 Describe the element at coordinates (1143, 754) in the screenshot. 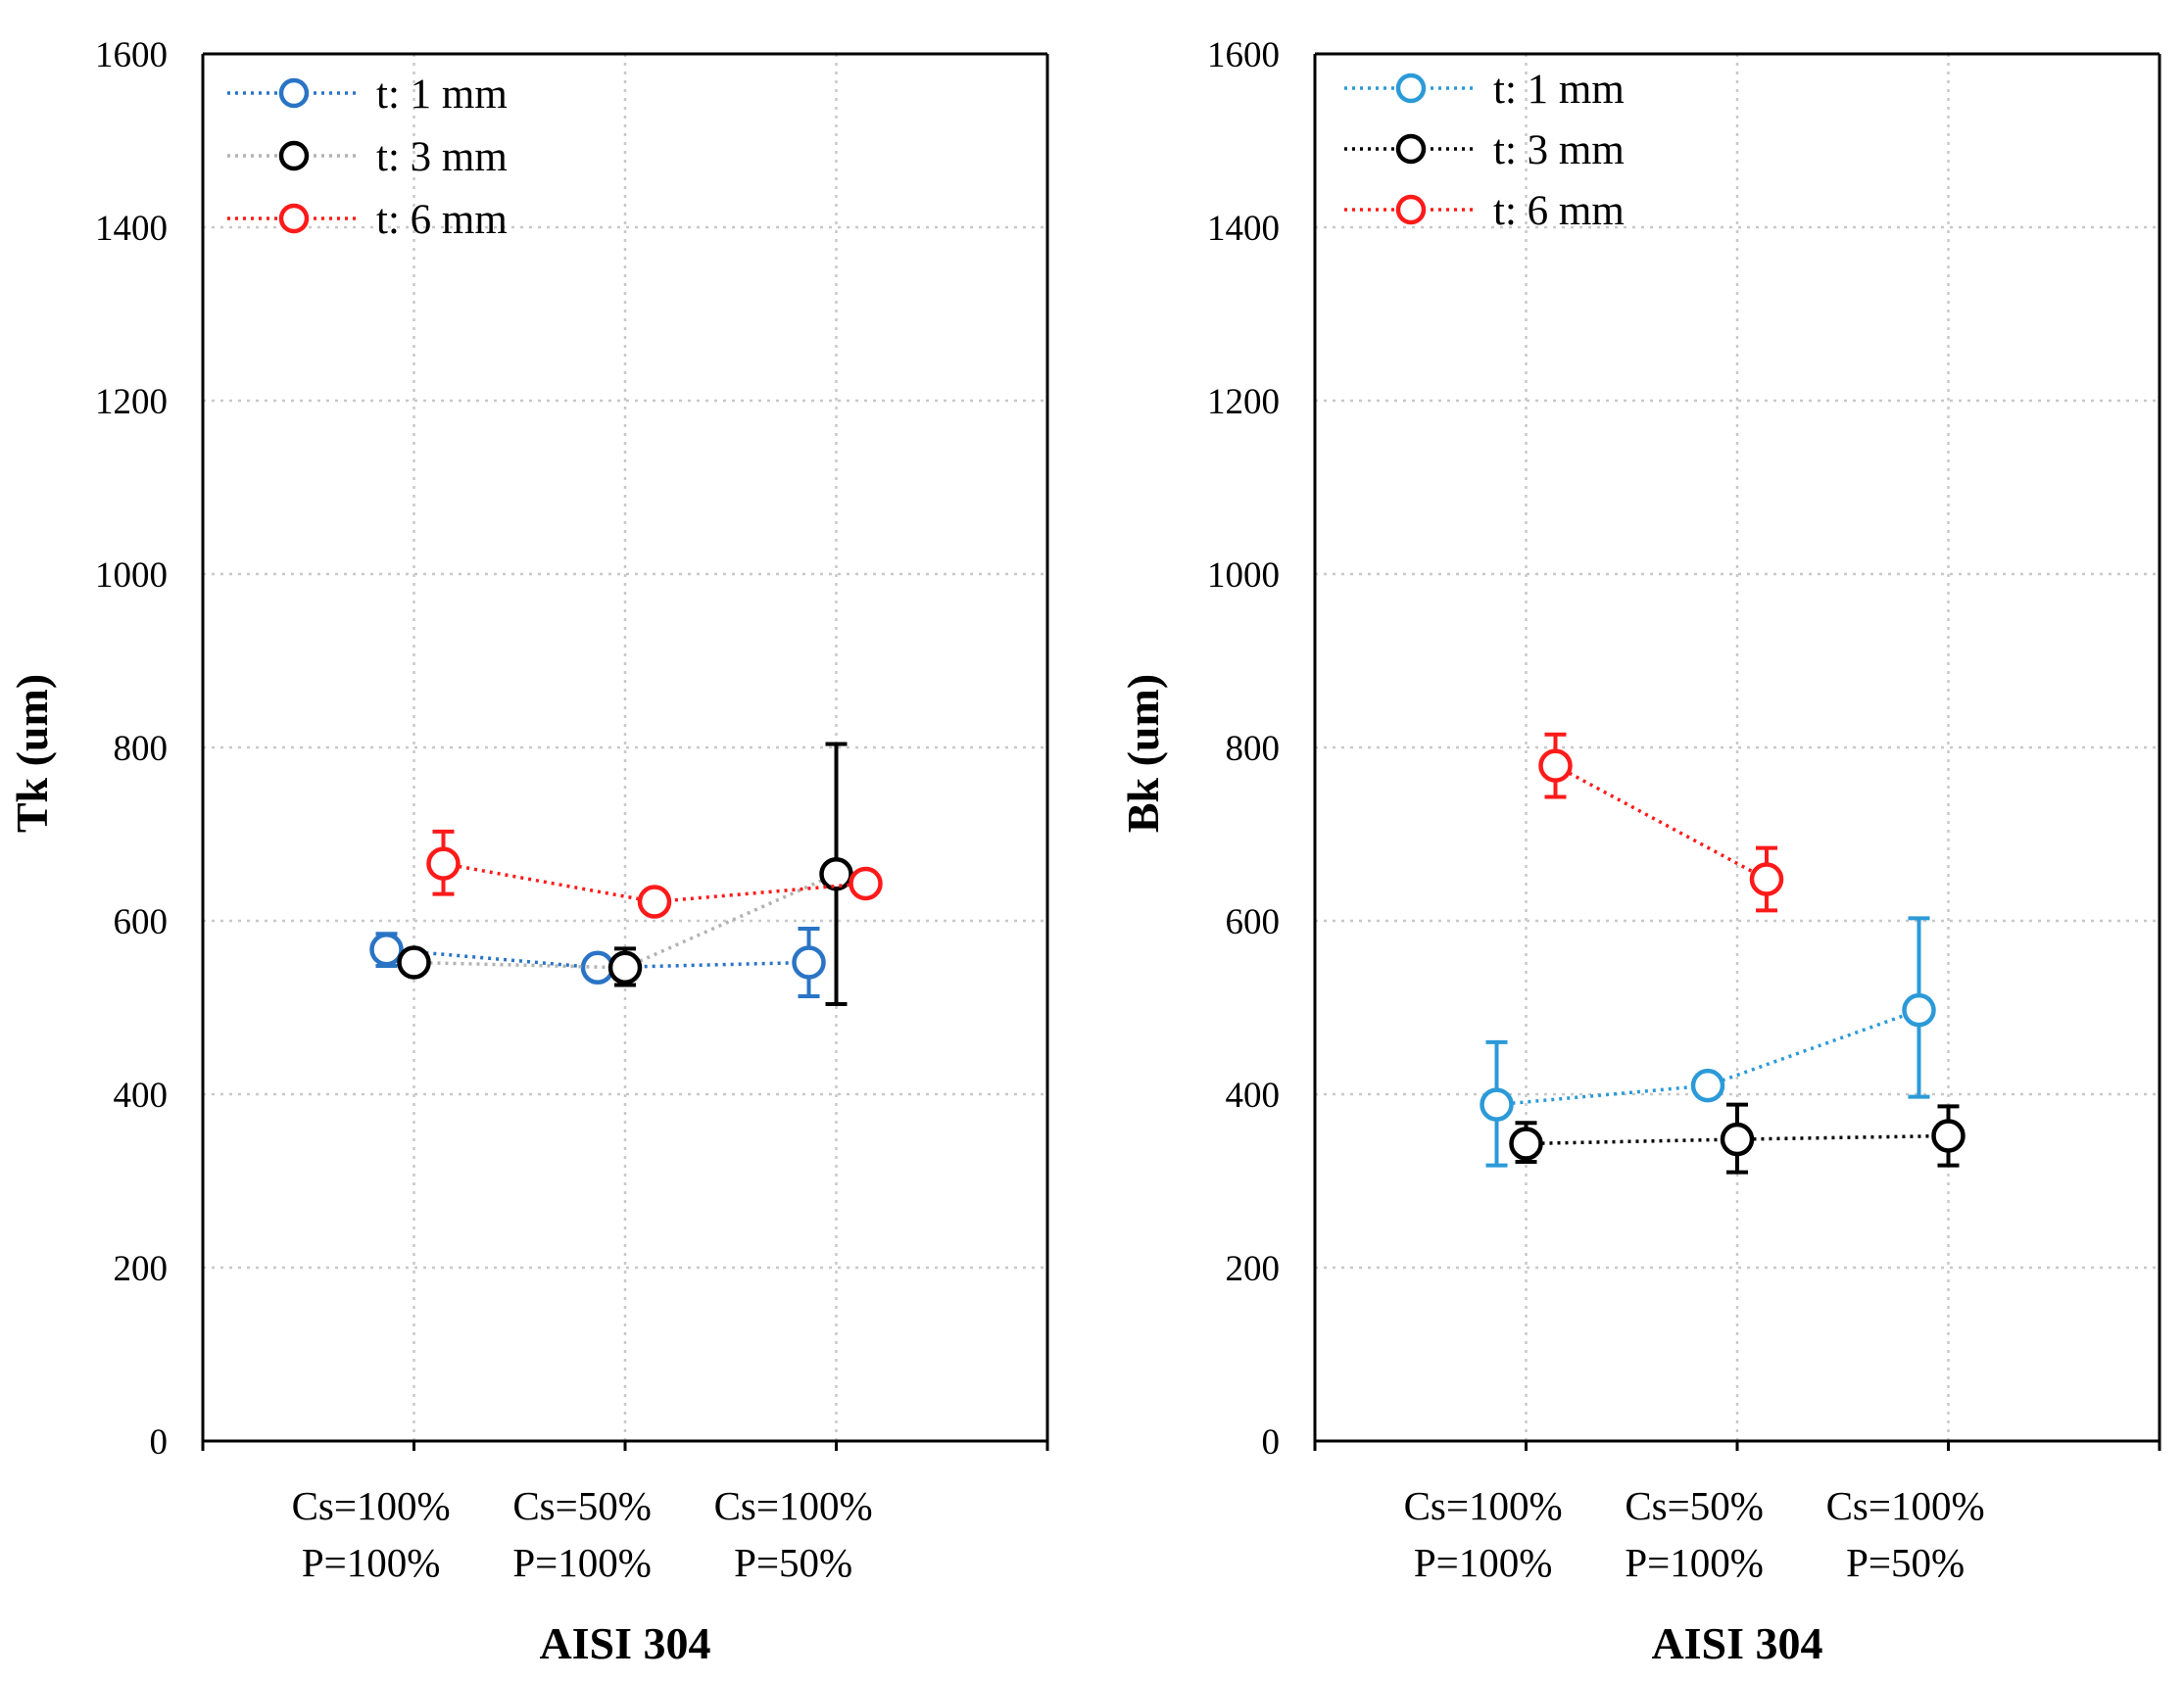

I see `y-axis-title: Bk (um)` at that location.